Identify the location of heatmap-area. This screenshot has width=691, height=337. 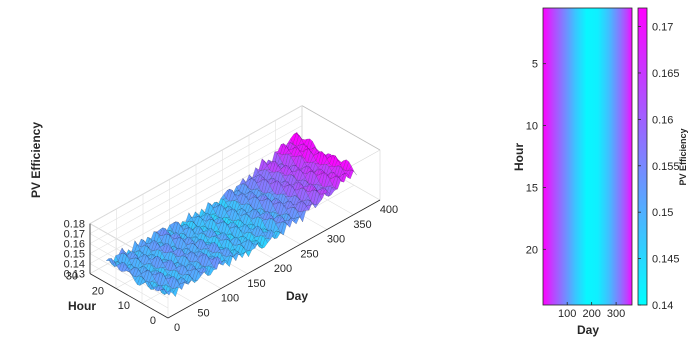
(587, 156).